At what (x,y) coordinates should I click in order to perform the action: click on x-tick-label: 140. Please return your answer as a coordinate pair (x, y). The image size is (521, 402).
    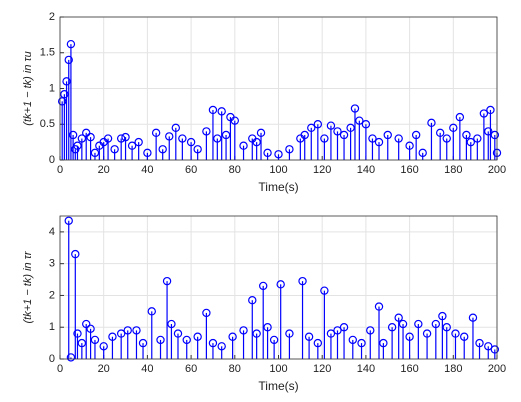
    Looking at the image, I should click on (366, 369).